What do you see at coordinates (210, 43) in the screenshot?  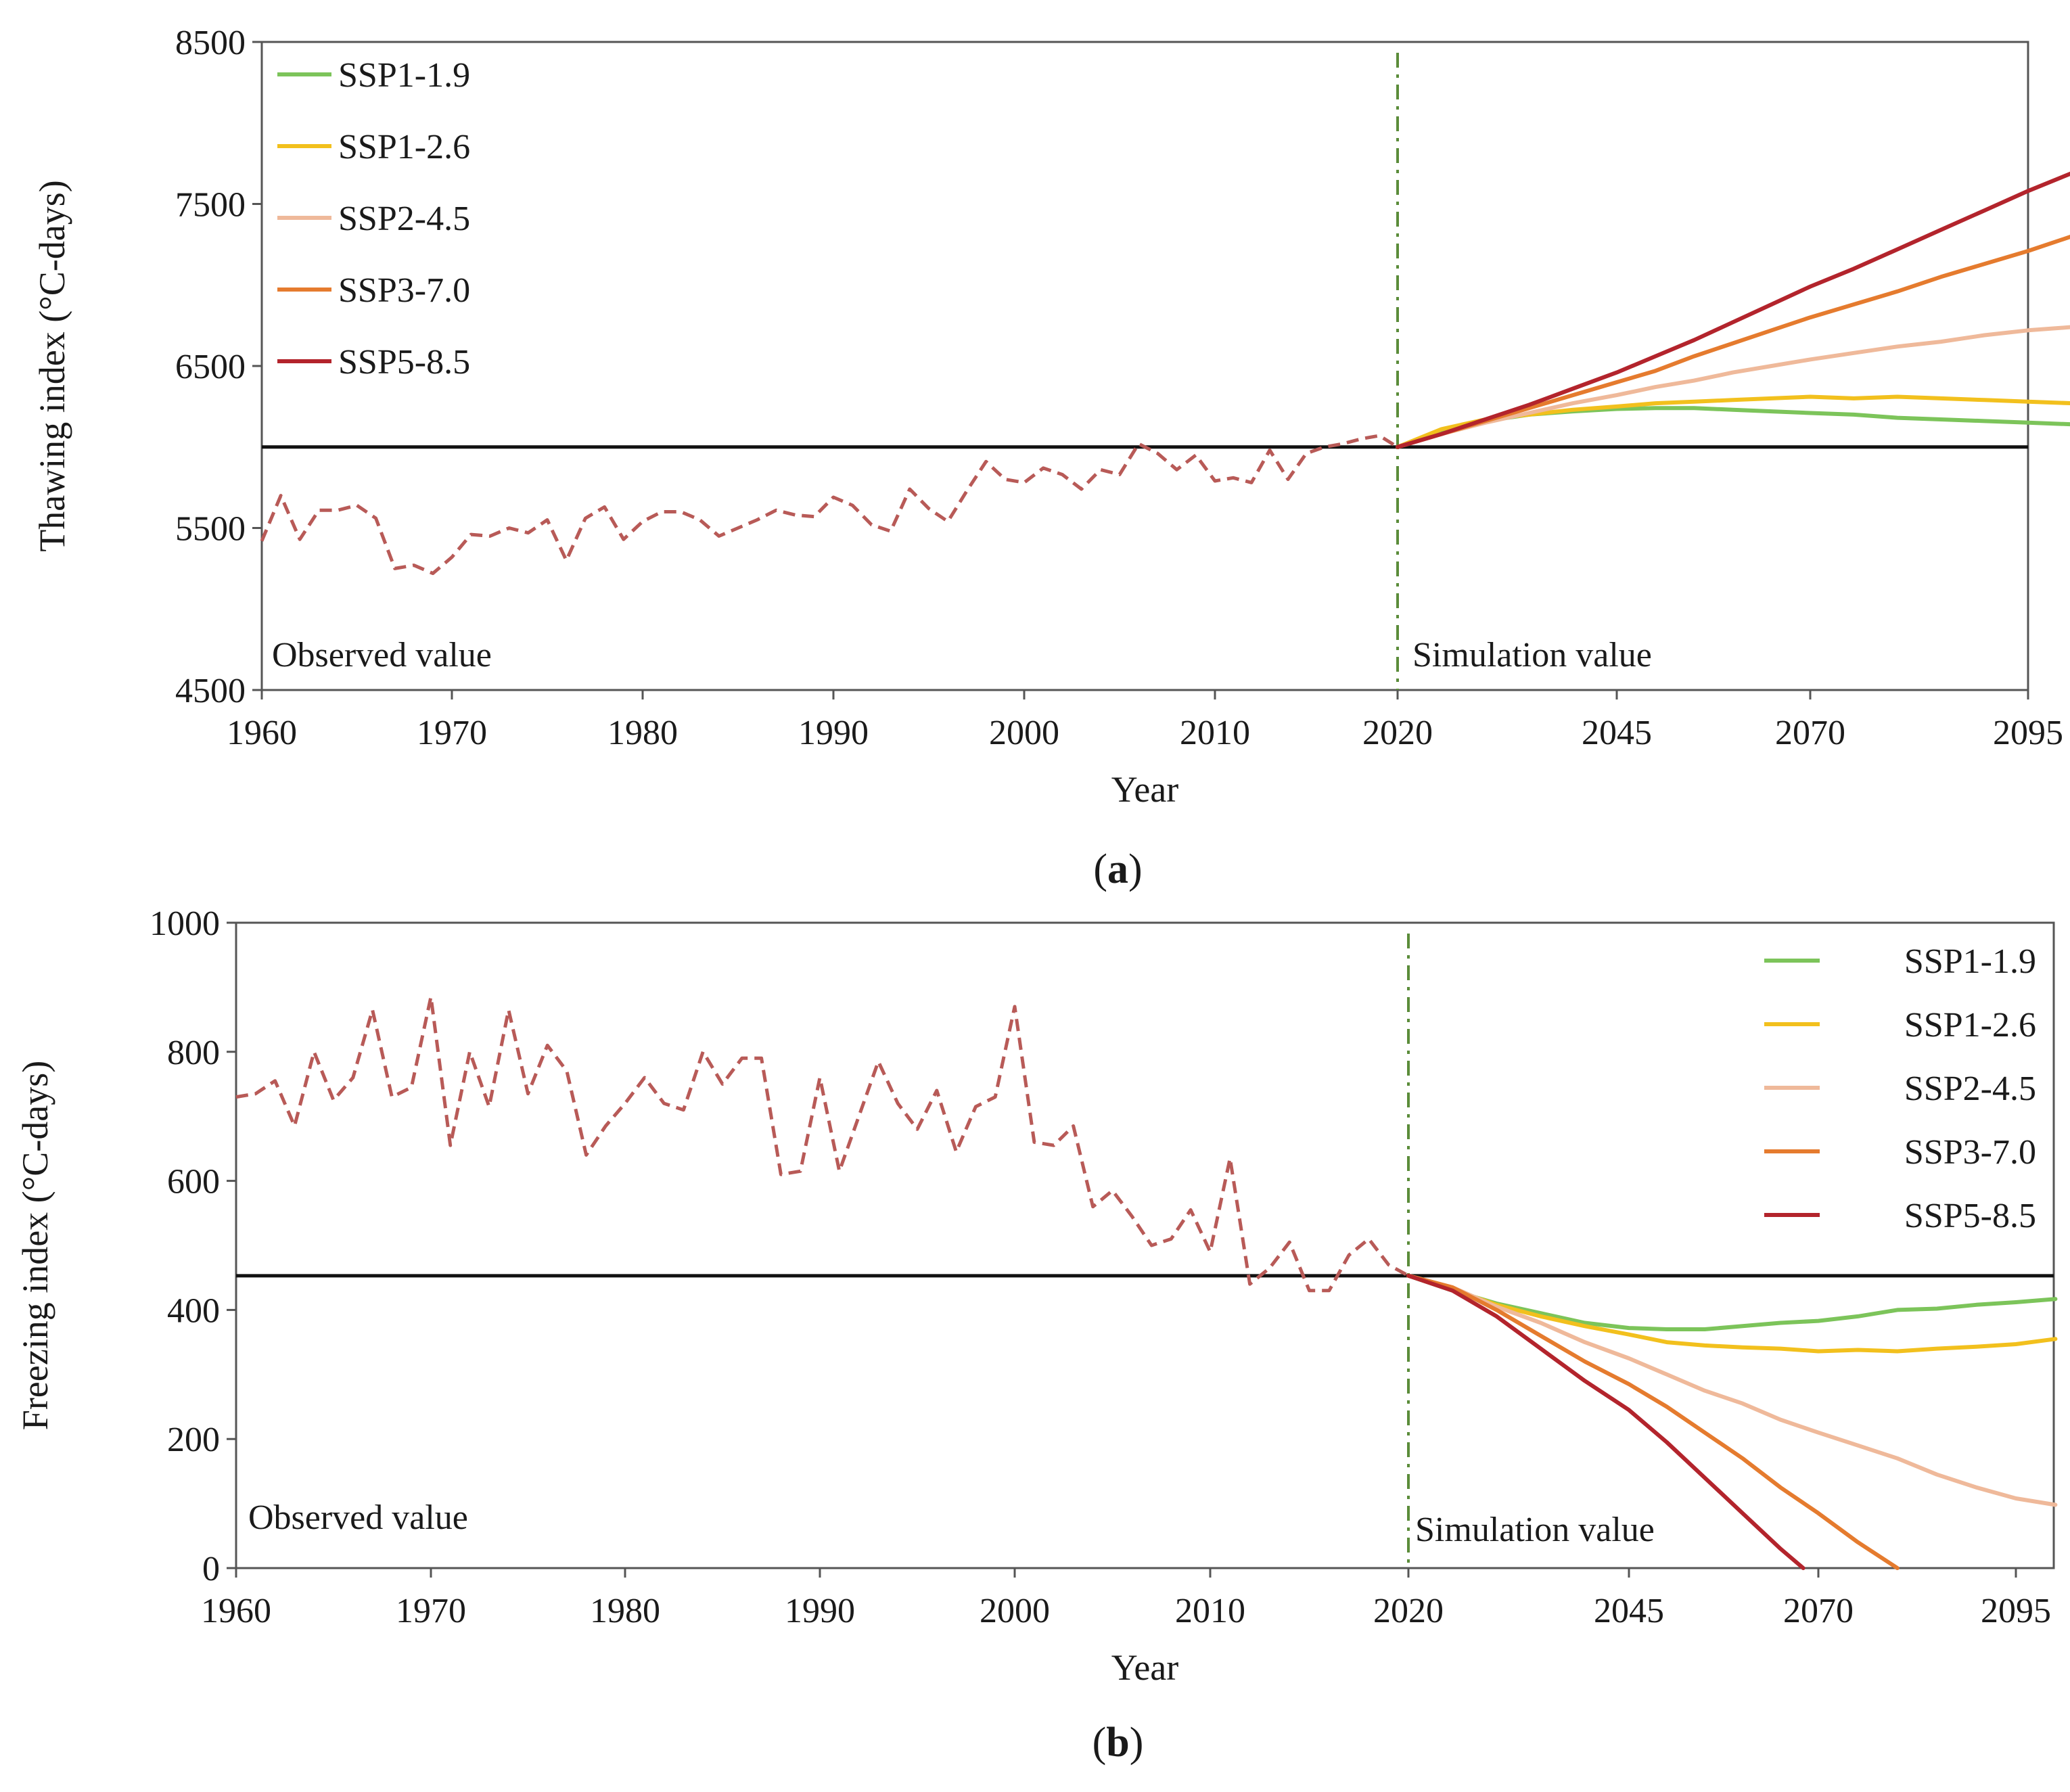 I see `y-tick-label: 8500` at bounding box center [210, 43].